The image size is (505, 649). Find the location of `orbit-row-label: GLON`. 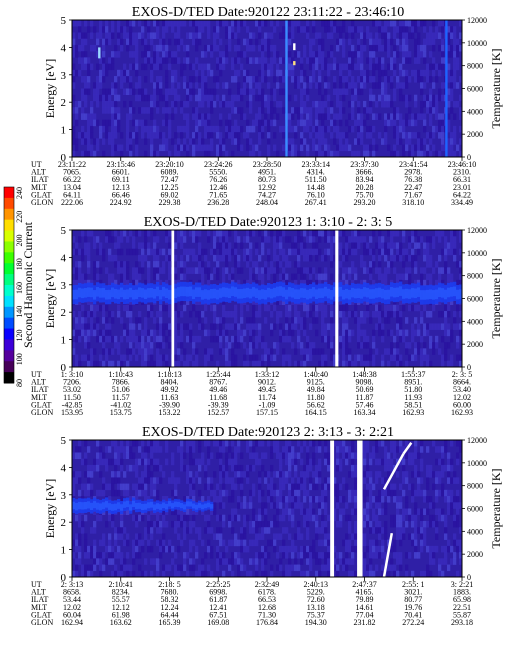

orbit-row-label: GLON is located at coordinates (42, 202).